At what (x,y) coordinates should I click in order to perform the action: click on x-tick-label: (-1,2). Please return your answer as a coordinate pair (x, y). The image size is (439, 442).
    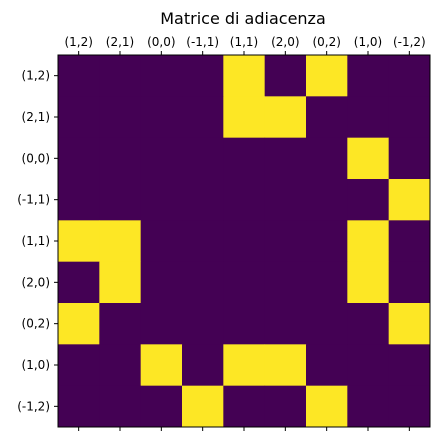
    Looking at the image, I should click on (409, 42).